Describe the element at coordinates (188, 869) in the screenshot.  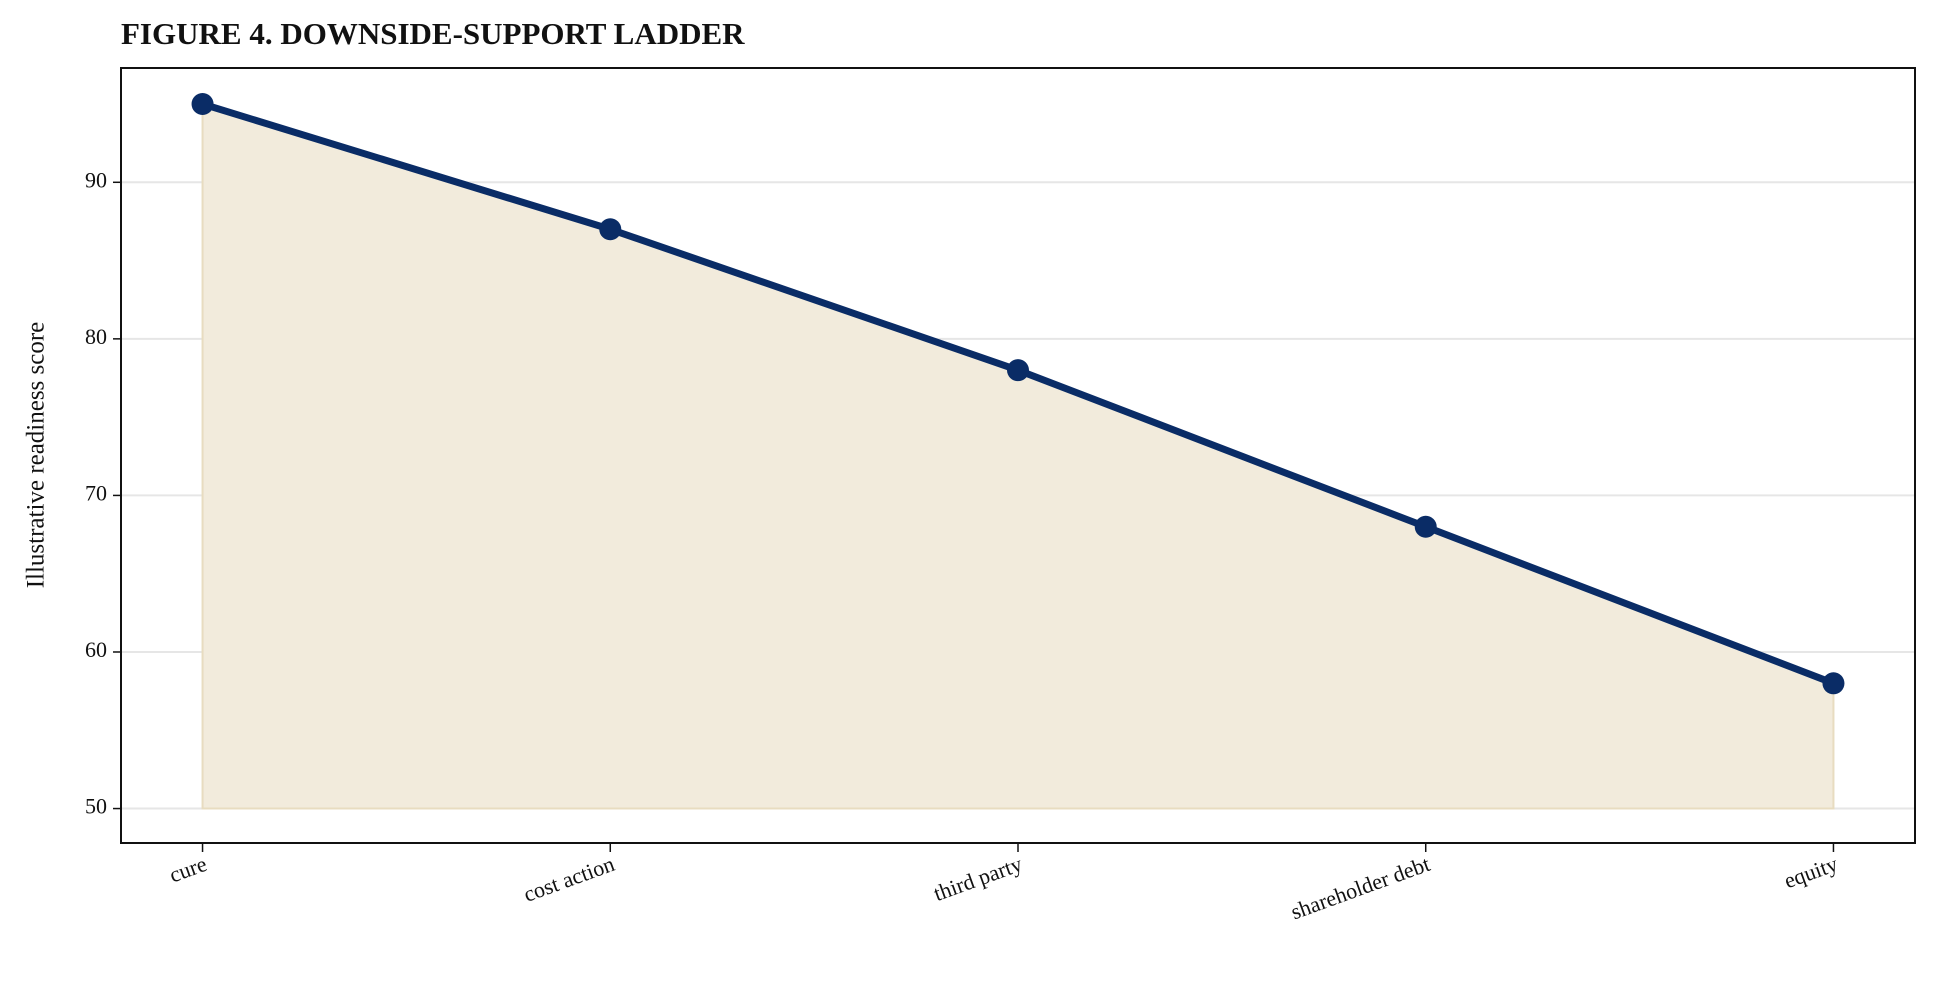
I see `x-tick-label: cure` at that location.